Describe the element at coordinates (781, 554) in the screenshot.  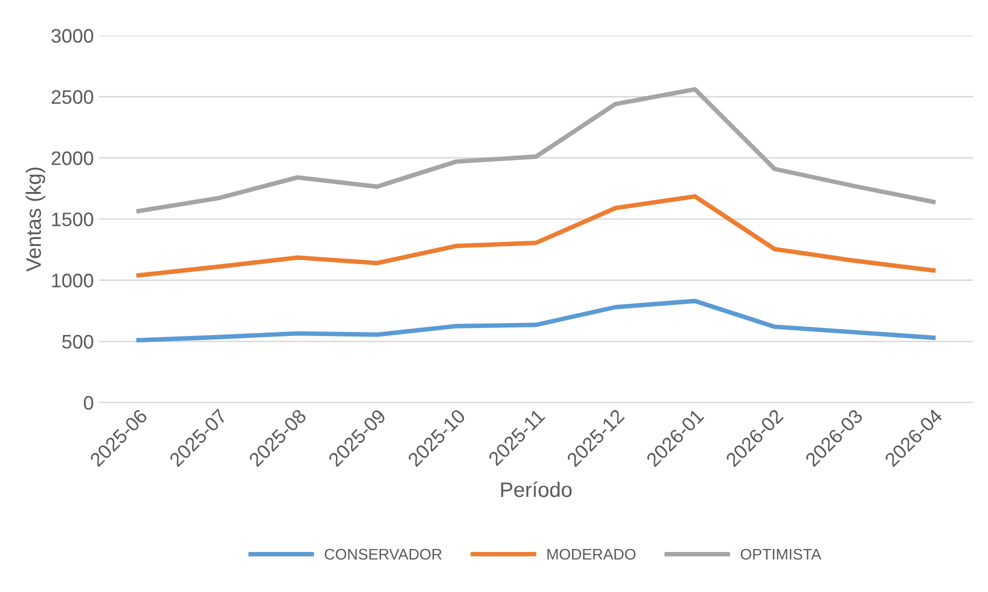
I see `legend-label: OPTIMISTA` at that location.